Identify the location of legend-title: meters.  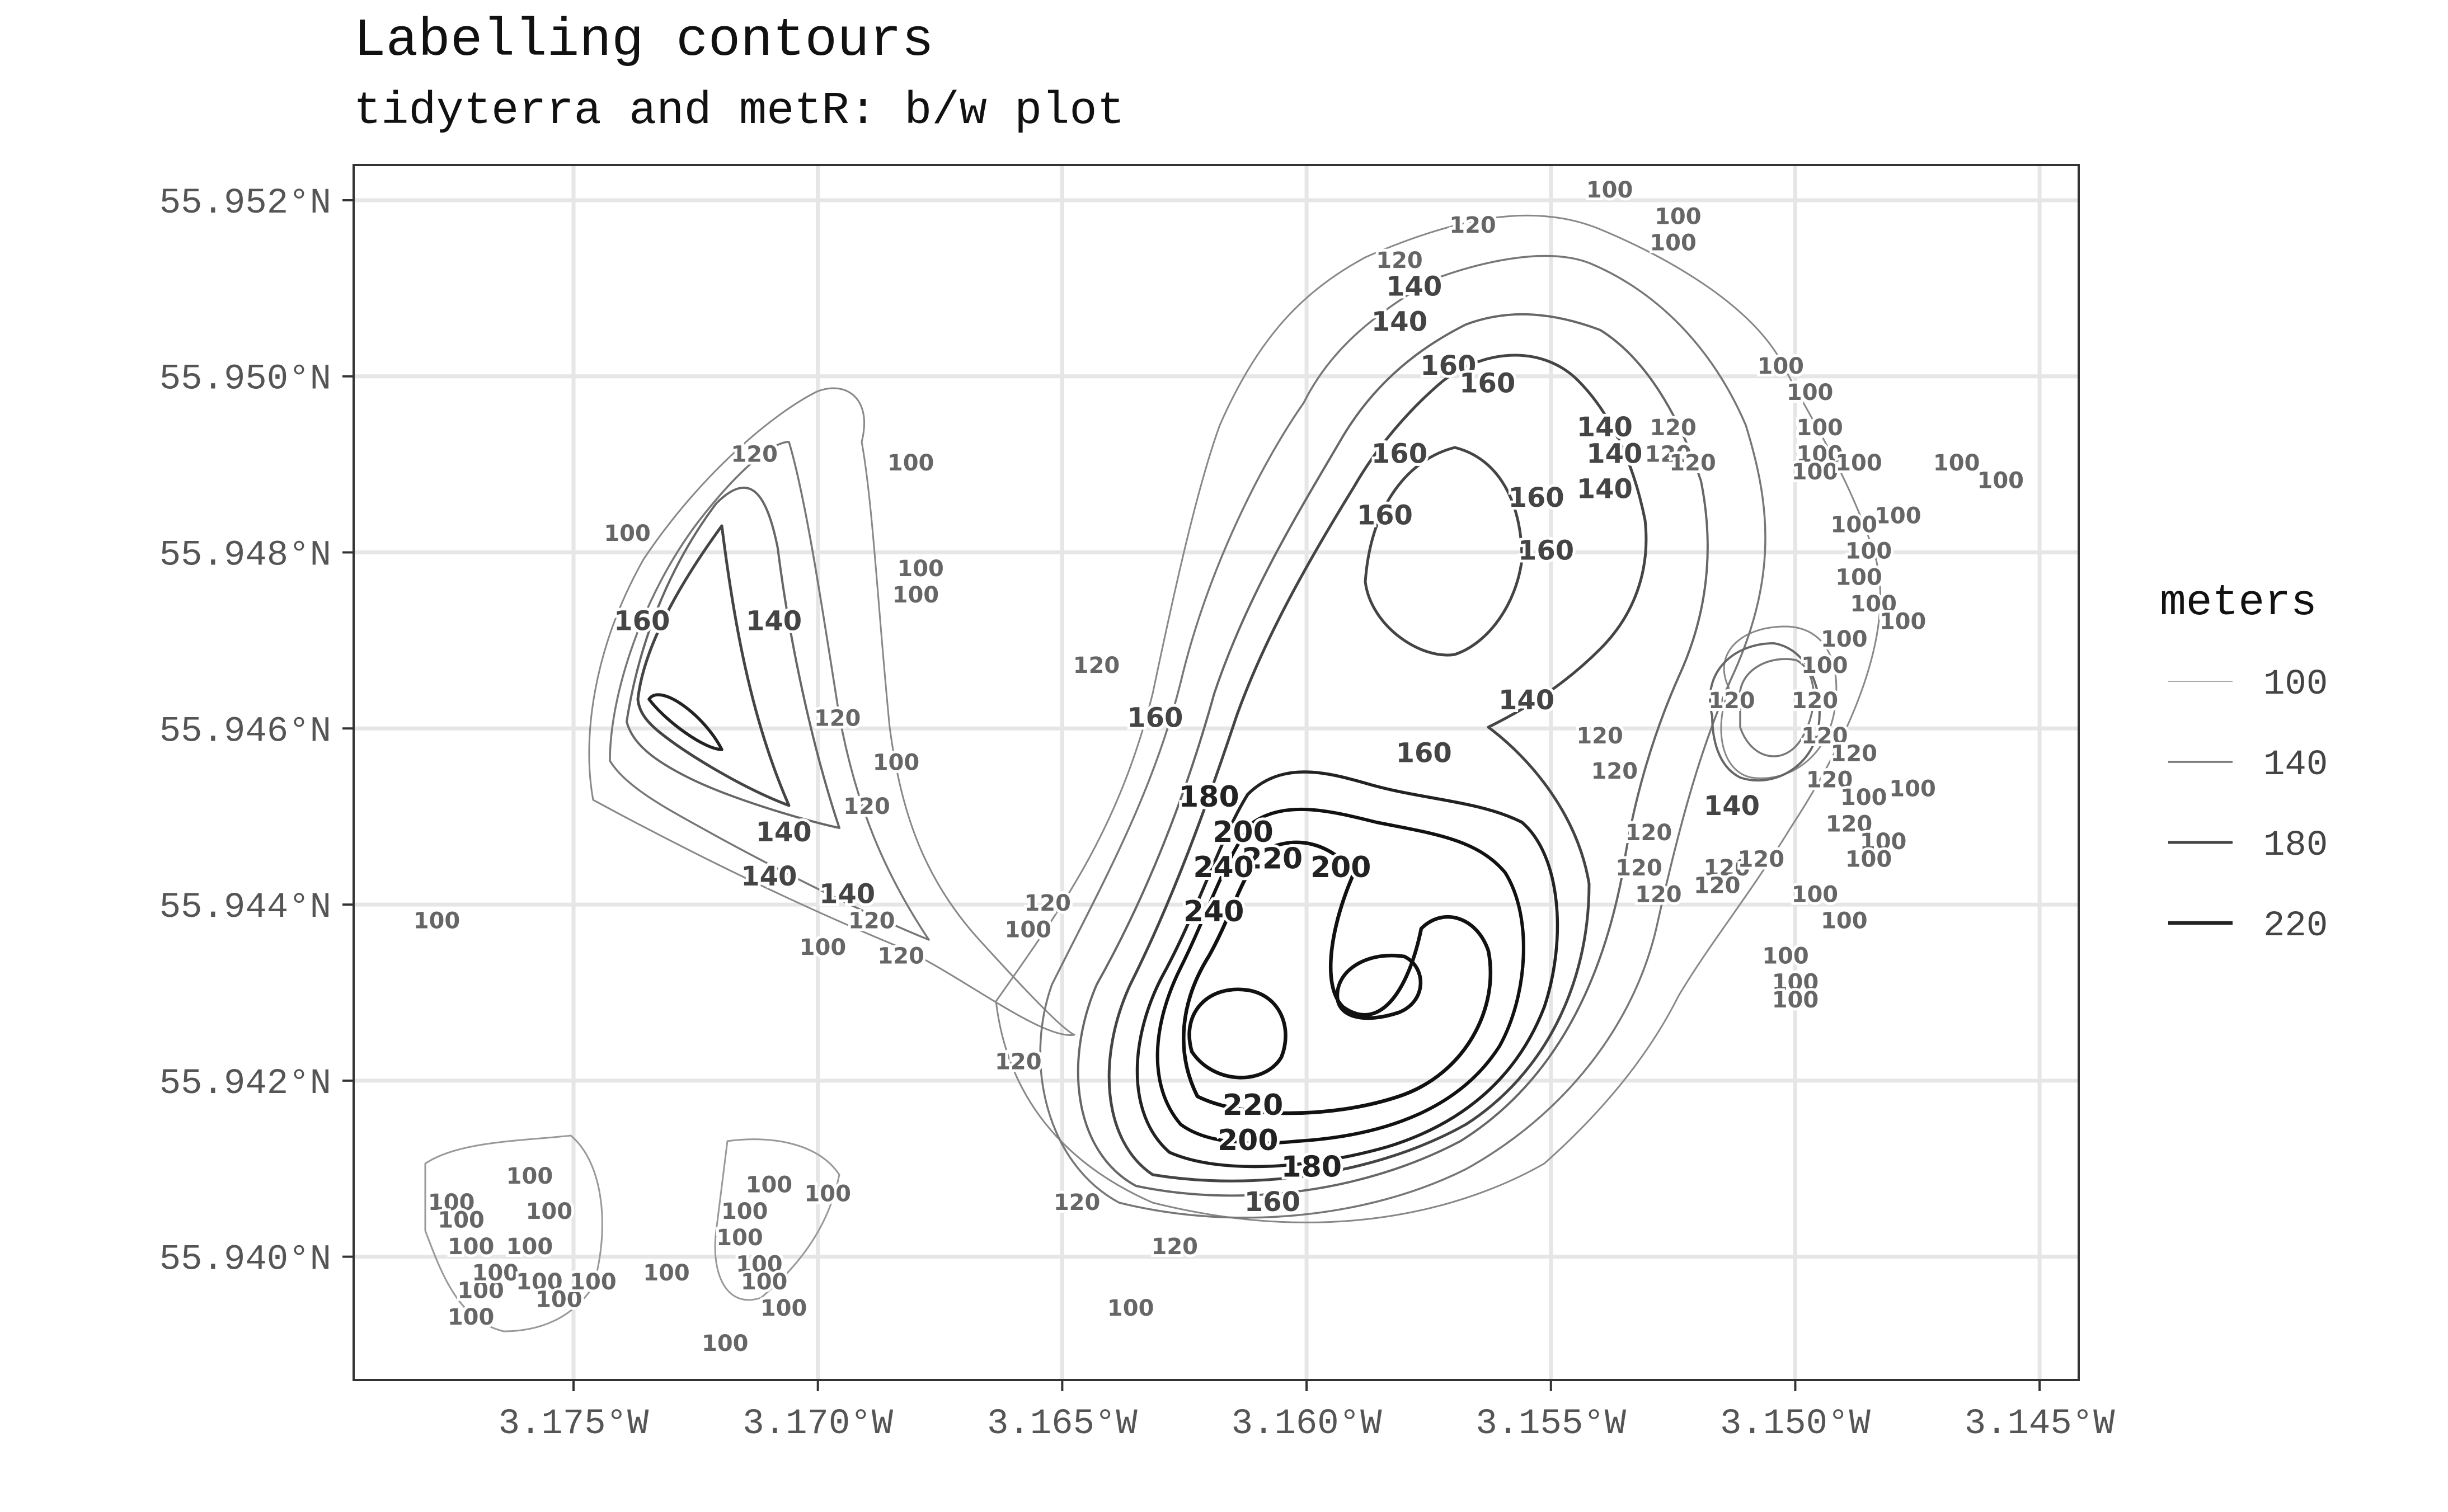
(2238, 603).